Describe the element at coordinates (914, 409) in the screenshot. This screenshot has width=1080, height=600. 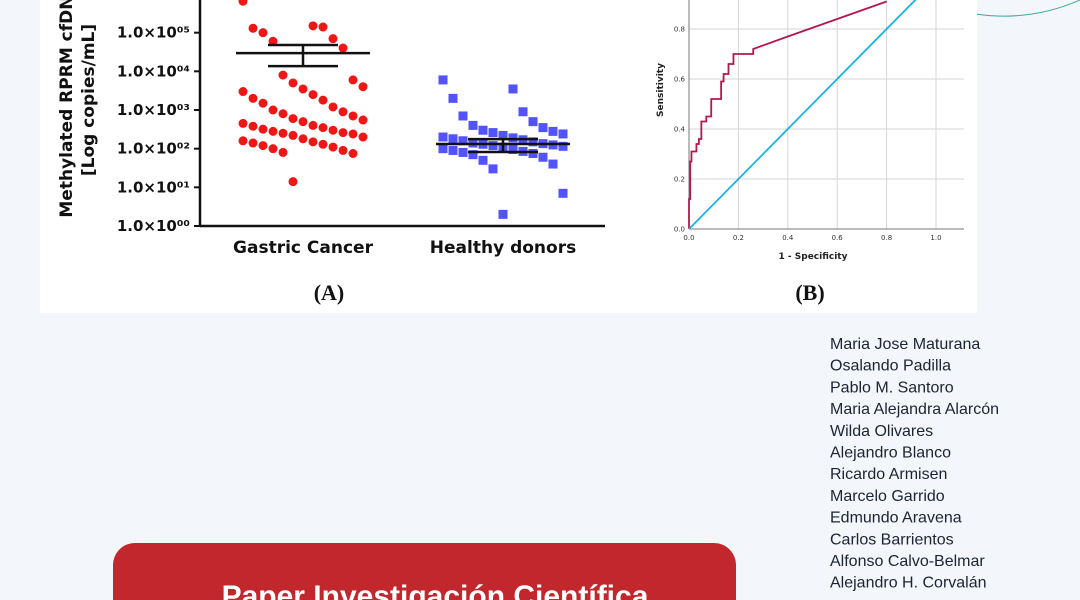
I see `author-name: Maria Alejandra Alarcón` at that location.